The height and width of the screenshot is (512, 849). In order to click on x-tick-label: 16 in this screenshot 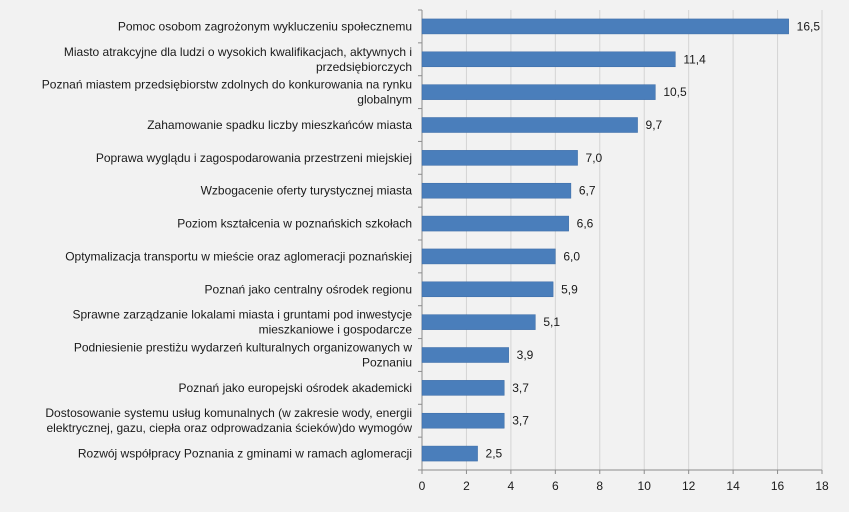, I will do `click(778, 486)`.